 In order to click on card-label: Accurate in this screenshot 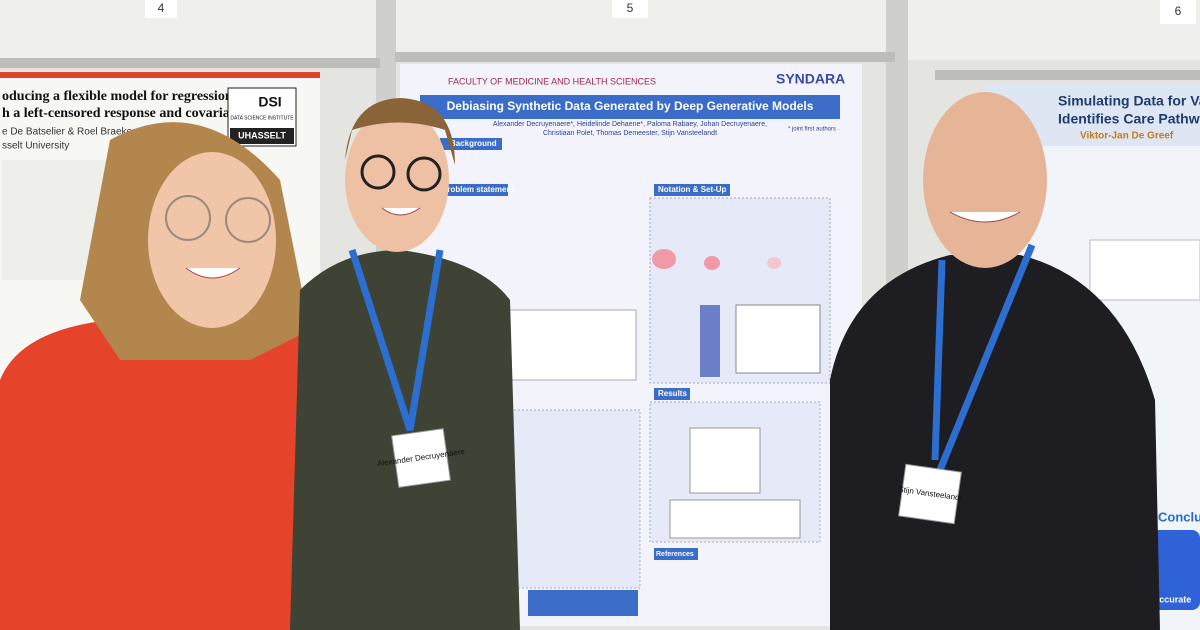, I will do `click(1172, 599)`.